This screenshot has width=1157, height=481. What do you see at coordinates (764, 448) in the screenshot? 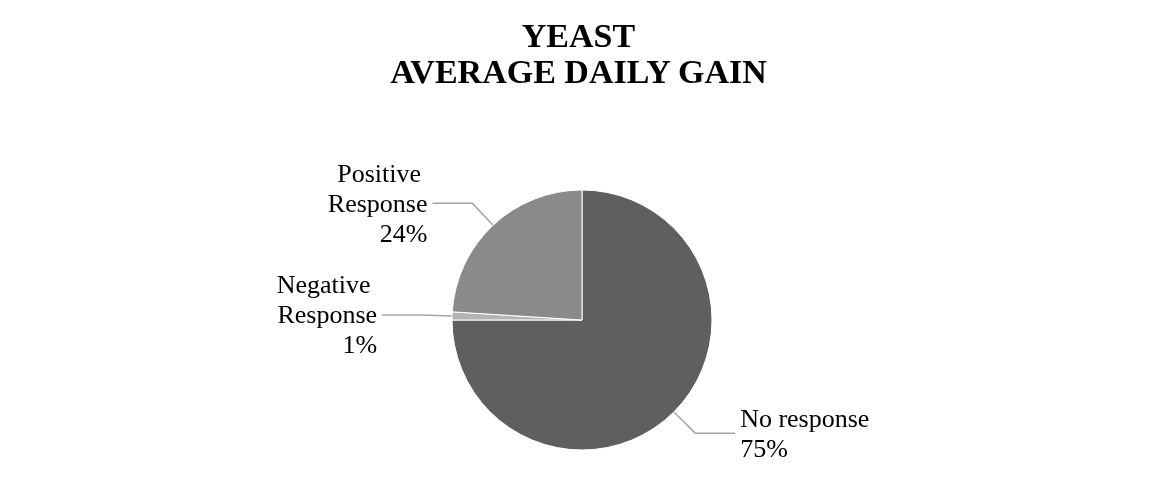
I see `data-label: 75%` at bounding box center [764, 448].